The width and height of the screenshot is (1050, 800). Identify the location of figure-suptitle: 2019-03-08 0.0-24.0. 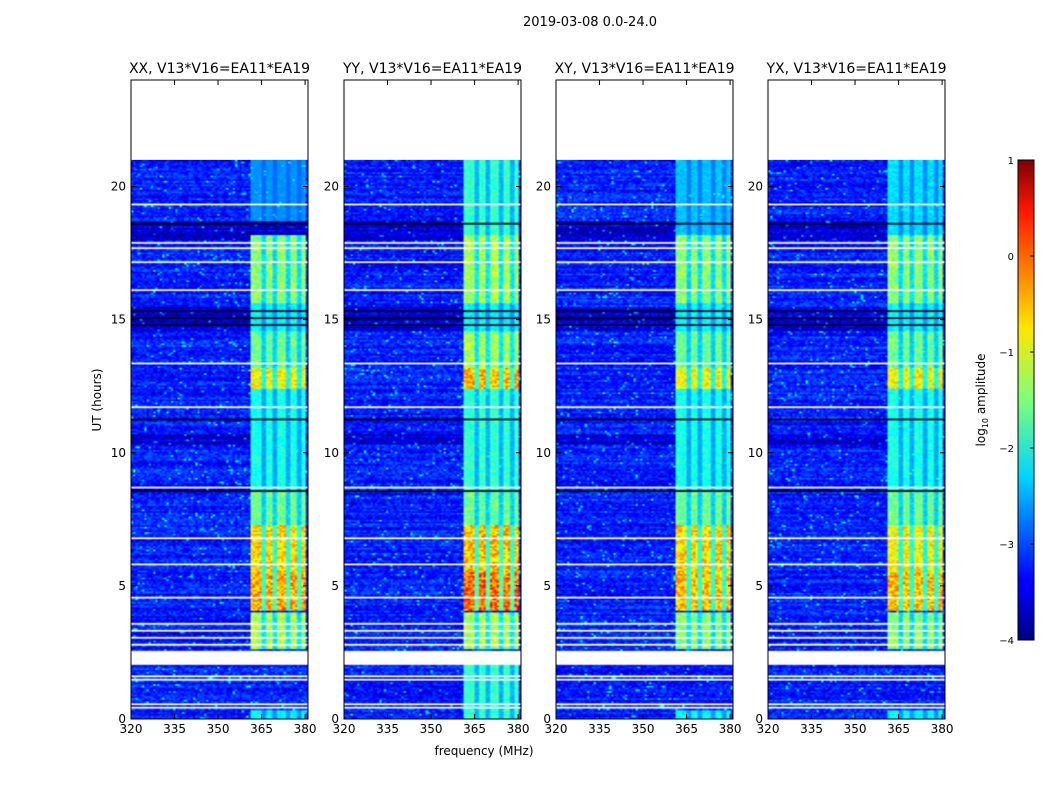
(590, 22).